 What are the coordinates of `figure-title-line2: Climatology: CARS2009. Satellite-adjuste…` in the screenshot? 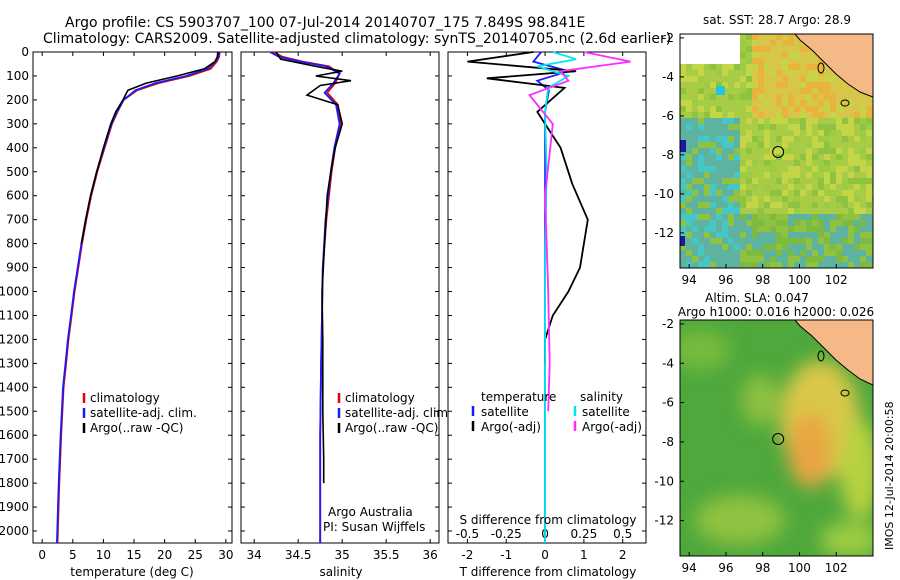 It's located at (357, 39).